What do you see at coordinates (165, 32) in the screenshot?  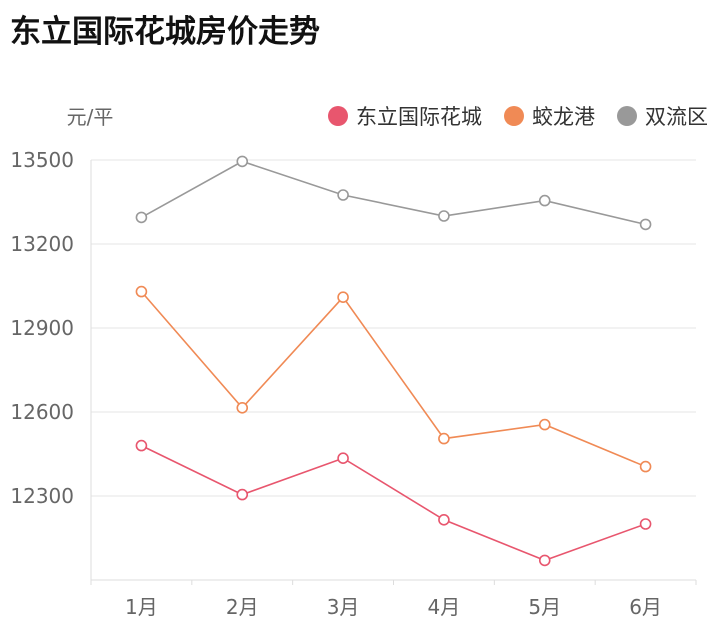 I see `chart-title: 东立国际花城房价走势` at bounding box center [165, 32].